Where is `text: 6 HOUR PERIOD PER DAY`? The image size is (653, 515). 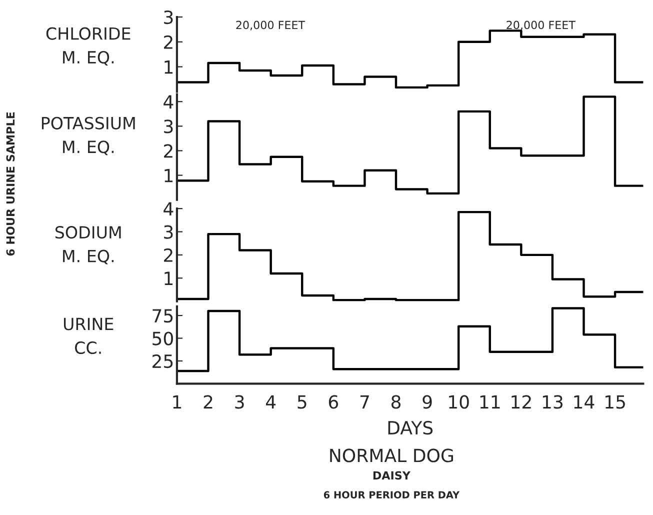
text: 6 HOUR PERIOD PER DAY is located at coordinates (392, 495).